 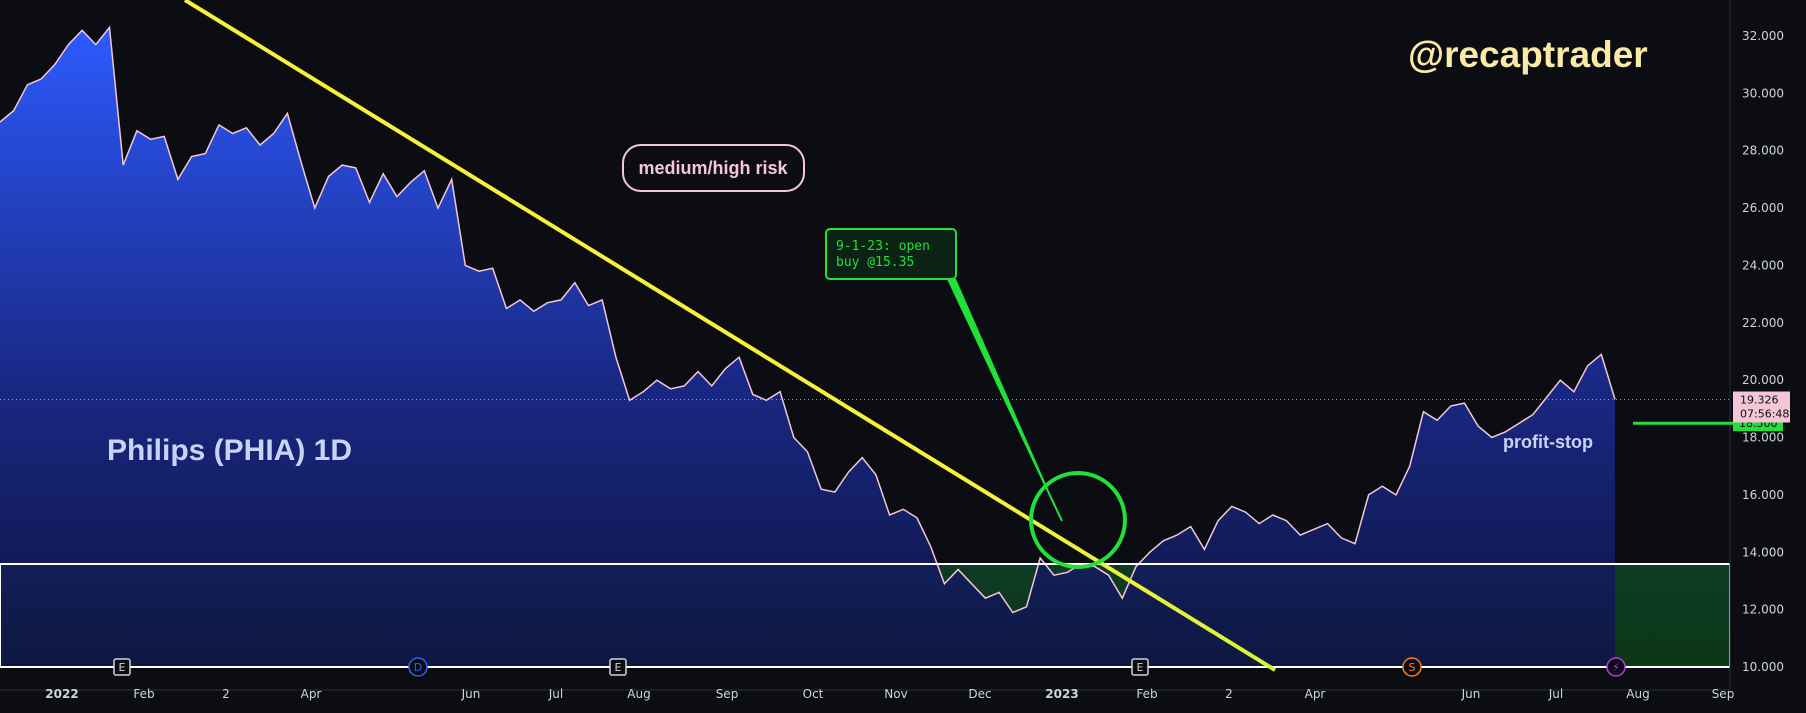 I want to click on price-tick-label: 20.000, so click(x=1763, y=380).